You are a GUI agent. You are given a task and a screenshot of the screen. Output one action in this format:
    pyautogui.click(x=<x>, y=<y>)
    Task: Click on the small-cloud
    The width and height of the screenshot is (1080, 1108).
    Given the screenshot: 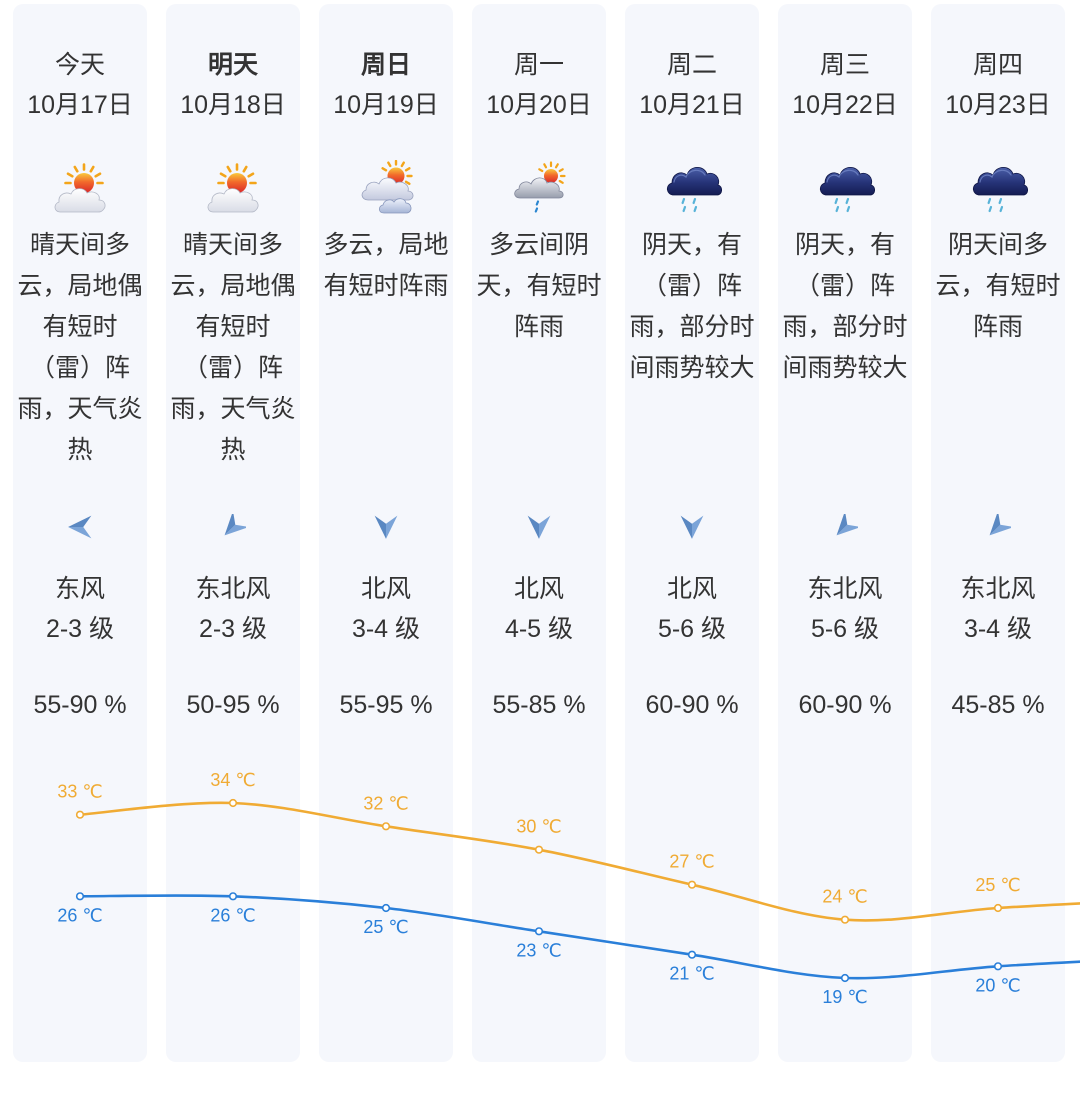 What is the action you would take?
    pyautogui.click(x=395, y=206)
    